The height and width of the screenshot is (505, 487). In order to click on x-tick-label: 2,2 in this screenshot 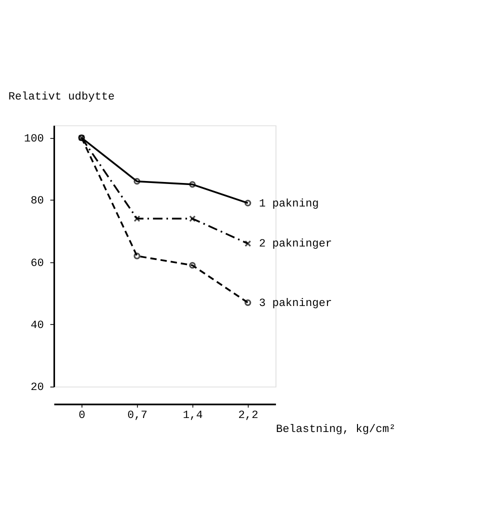, I will do `click(248, 416)`.